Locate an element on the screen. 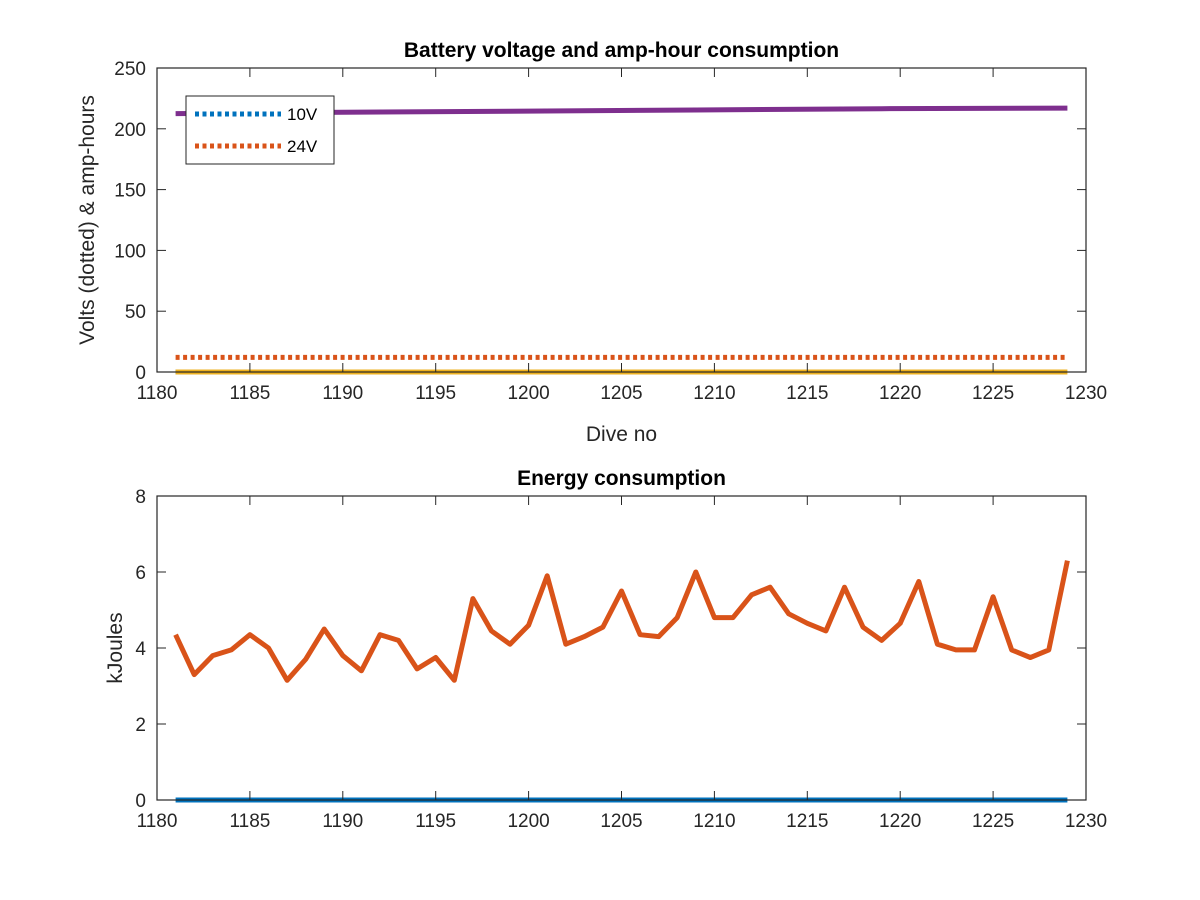  energy-y-tick-label: 0 is located at coordinates (140, 801).